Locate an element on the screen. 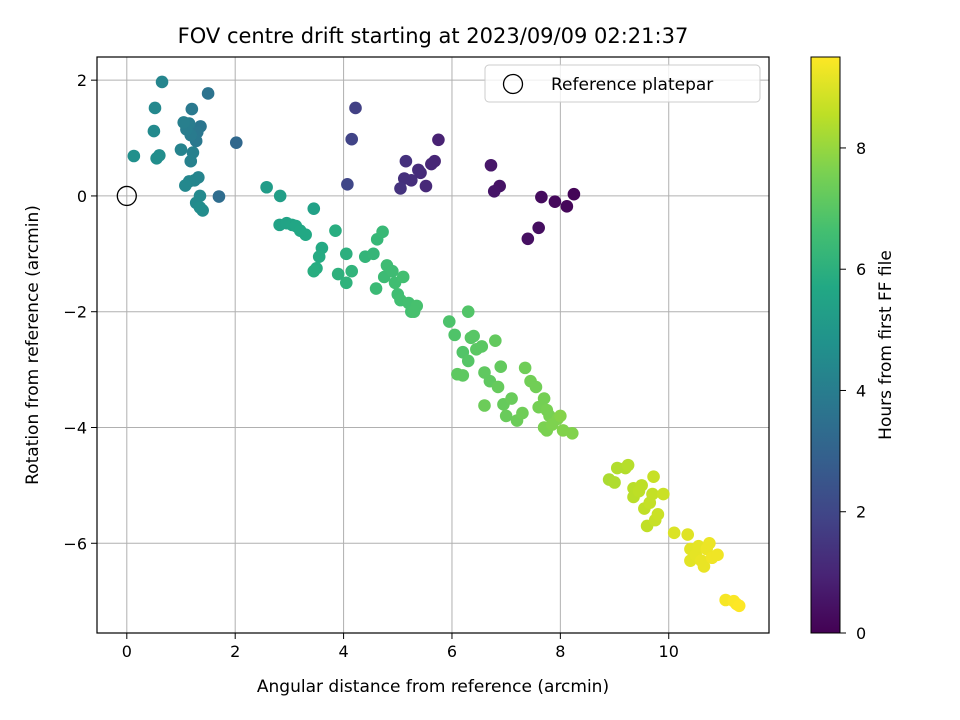 The image size is (960, 720). colorbar-tick-label: 0 is located at coordinates (861, 633).